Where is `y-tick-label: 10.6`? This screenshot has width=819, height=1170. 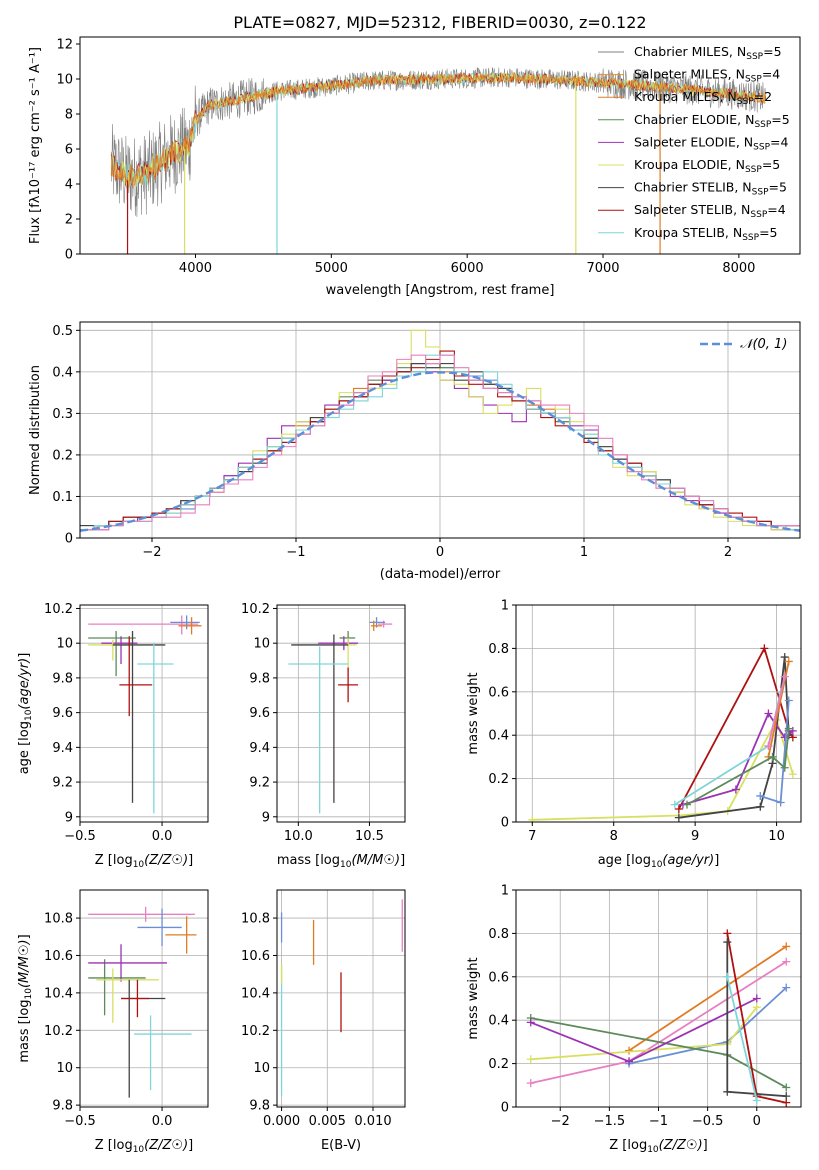 y-tick-label: 10.6 is located at coordinates (58, 956).